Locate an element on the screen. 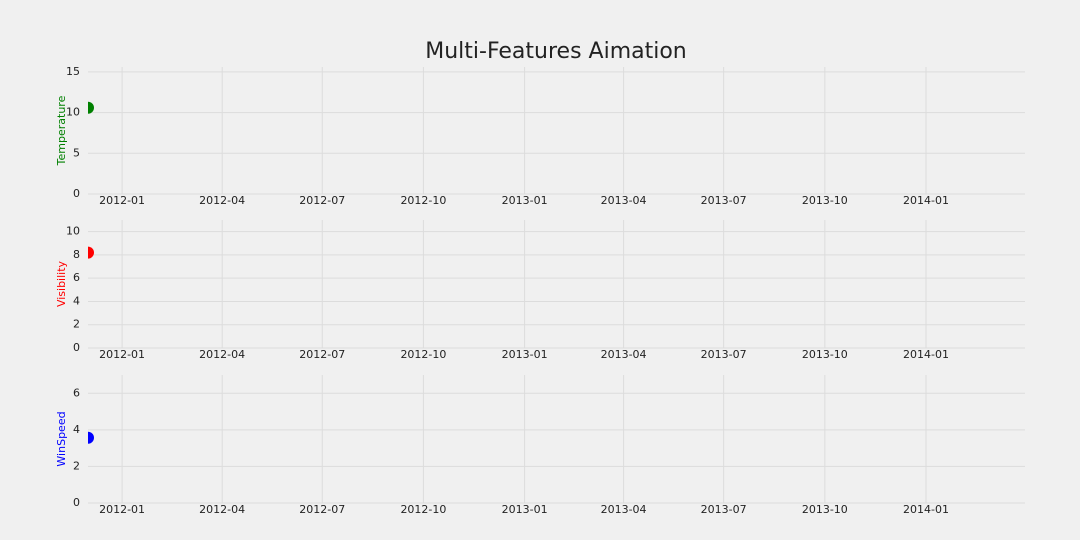  y-tick-label: 5 is located at coordinates (76, 152).